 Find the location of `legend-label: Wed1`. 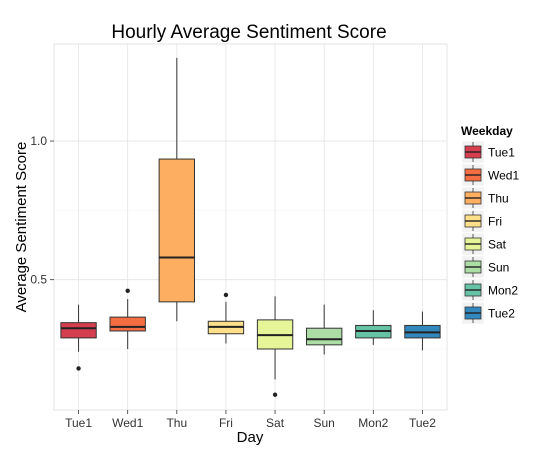

legend-label: Wed1 is located at coordinates (503, 176).